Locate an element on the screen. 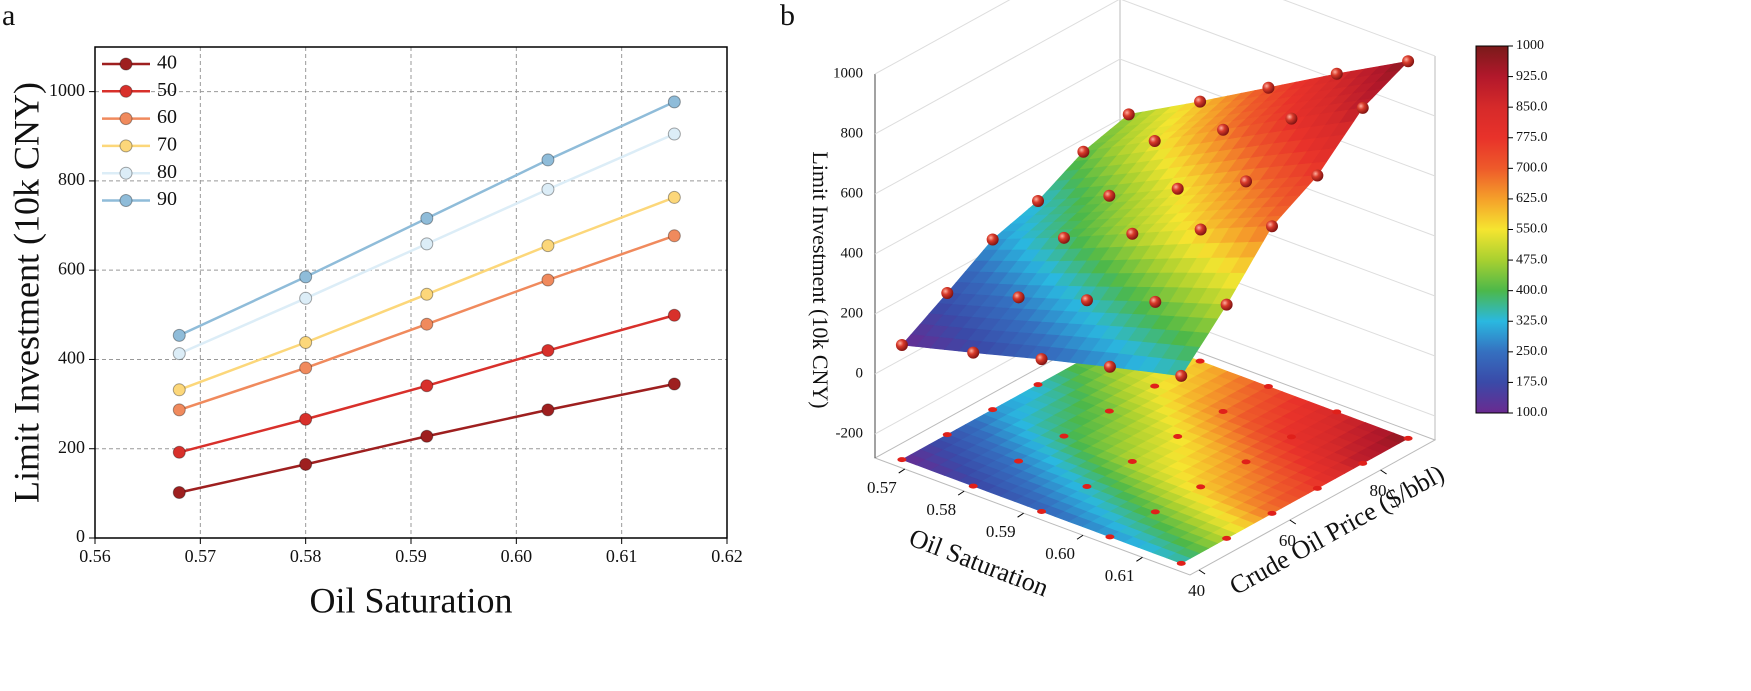  z-axis-title: Limit Investment (10k CNY) is located at coordinates (820, 279).